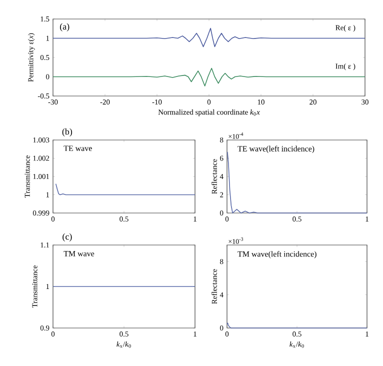 The image size is (383, 366). Describe the element at coordinates (65, 27) in the screenshot. I see `chart-title: (a)` at that location.